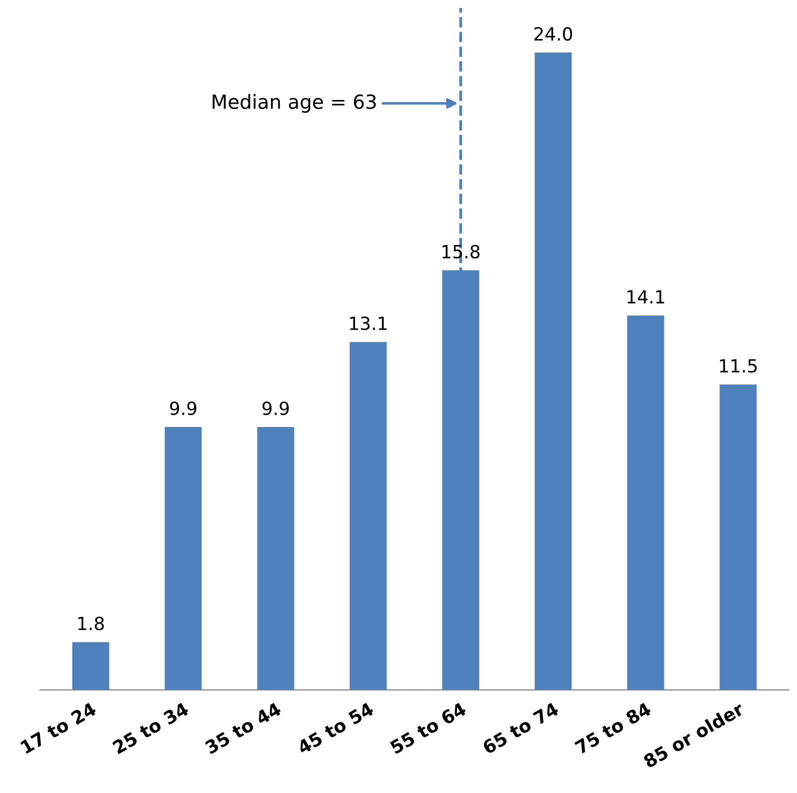 This screenshot has height=793, width=797. Describe the element at coordinates (294, 103) in the screenshot. I see `ref-line-label: Median age = 63` at that location.